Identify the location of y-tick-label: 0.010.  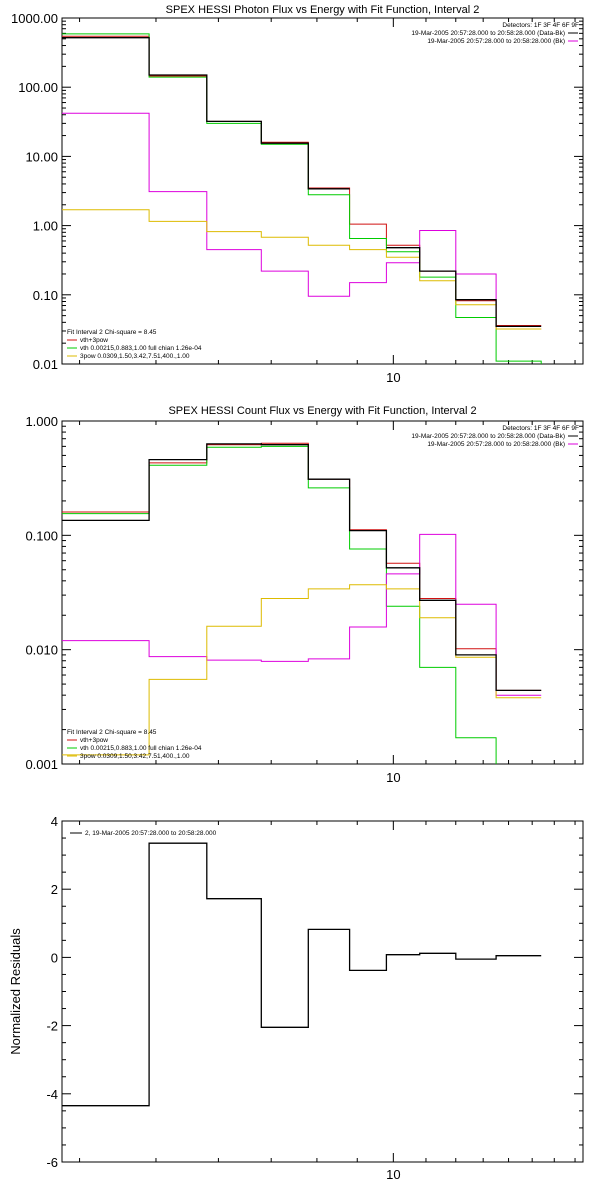
(41, 650).